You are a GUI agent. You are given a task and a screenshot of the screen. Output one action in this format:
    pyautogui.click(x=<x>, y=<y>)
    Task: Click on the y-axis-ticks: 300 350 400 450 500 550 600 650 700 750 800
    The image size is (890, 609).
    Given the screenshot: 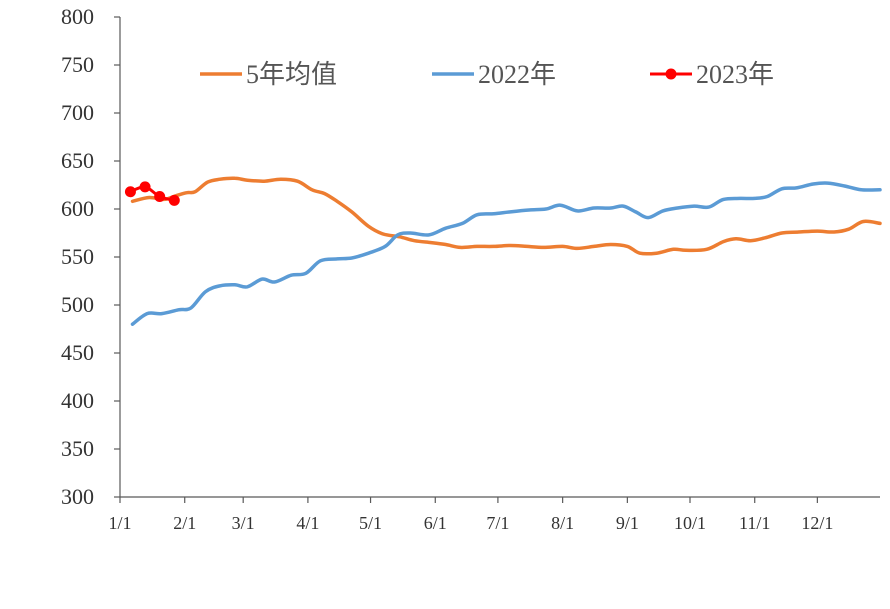 What is the action you would take?
    pyautogui.click(x=90, y=256)
    